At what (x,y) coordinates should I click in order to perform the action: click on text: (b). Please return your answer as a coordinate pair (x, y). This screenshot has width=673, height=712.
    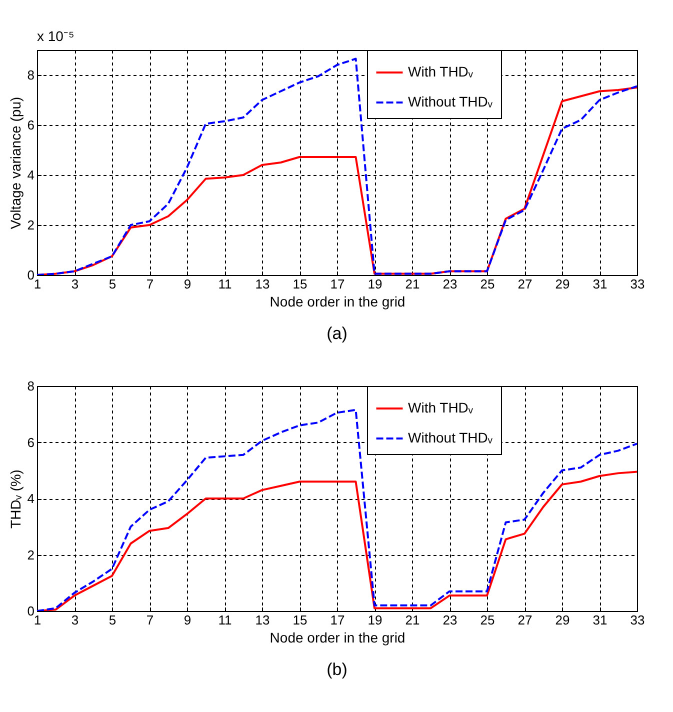
    Looking at the image, I should click on (337, 669).